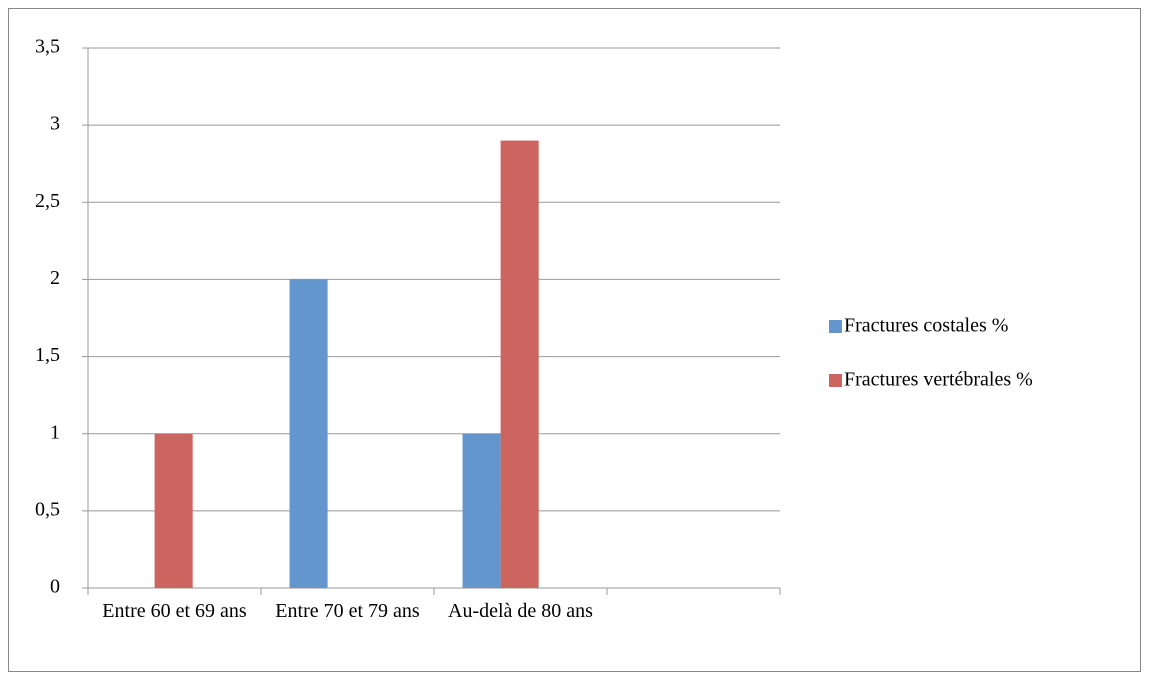 The width and height of the screenshot is (1149, 680). I want to click on legend-label: Fractures vertébrales %, so click(938, 380).